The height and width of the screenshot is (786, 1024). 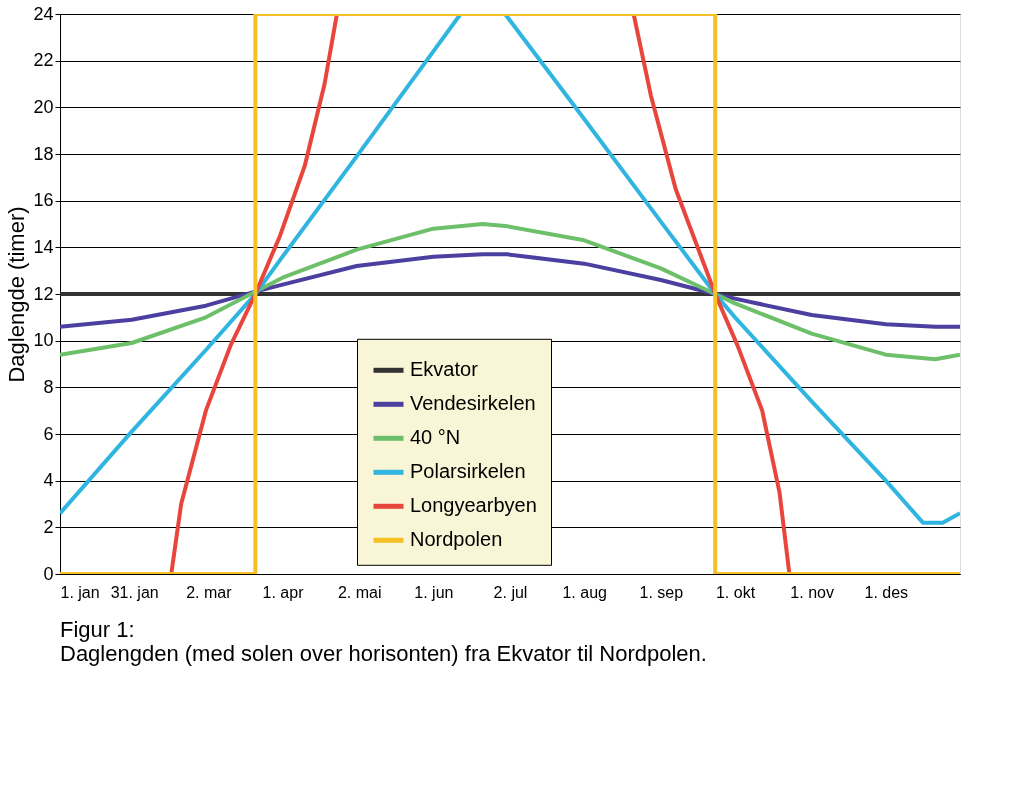 I want to click on legend-label: Vendesirkelen, so click(x=473, y=403).